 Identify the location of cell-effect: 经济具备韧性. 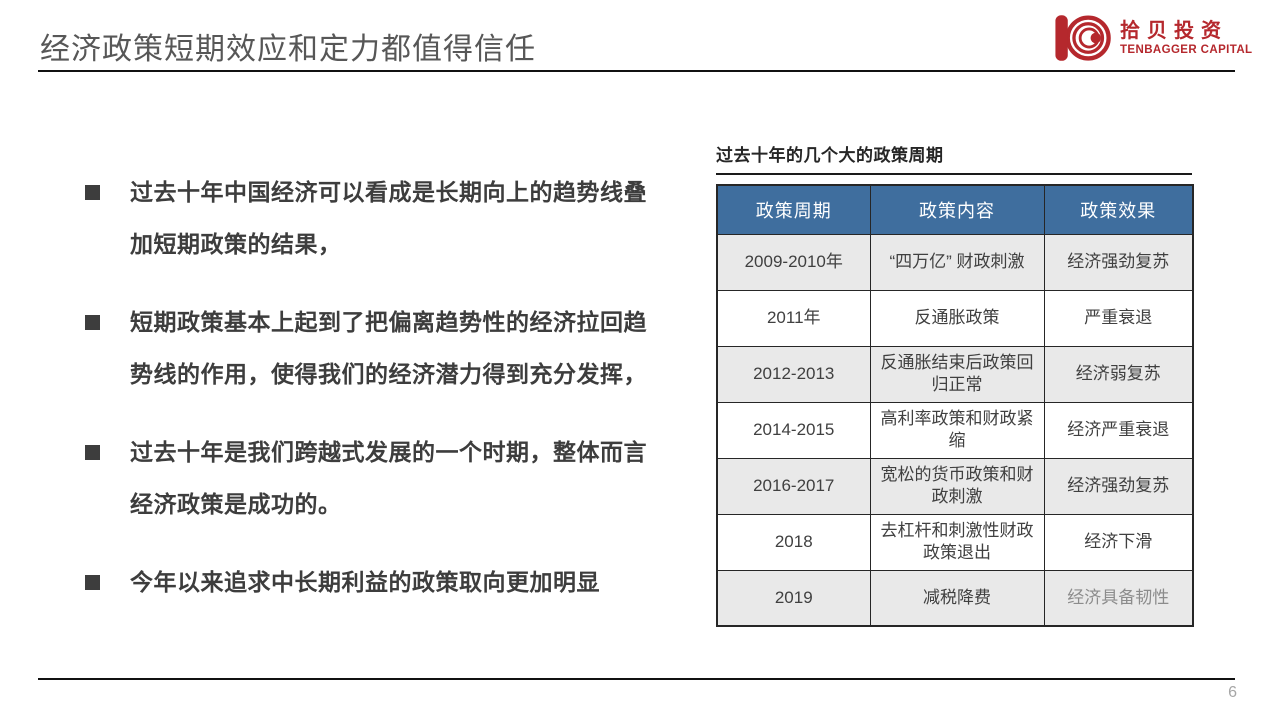
(1118, 598).